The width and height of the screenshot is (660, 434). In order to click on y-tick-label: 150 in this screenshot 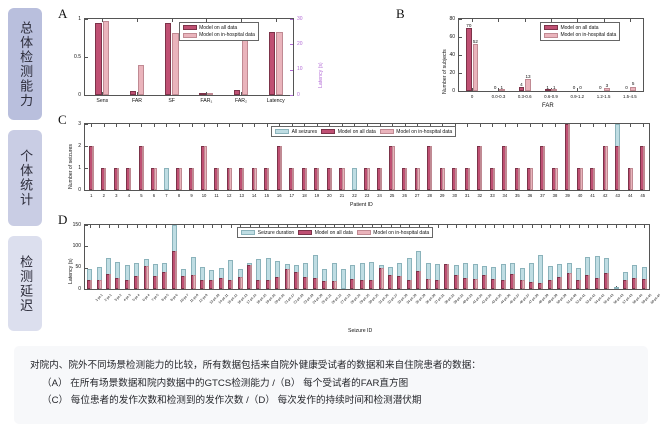, I will do `click(76, 224)`.